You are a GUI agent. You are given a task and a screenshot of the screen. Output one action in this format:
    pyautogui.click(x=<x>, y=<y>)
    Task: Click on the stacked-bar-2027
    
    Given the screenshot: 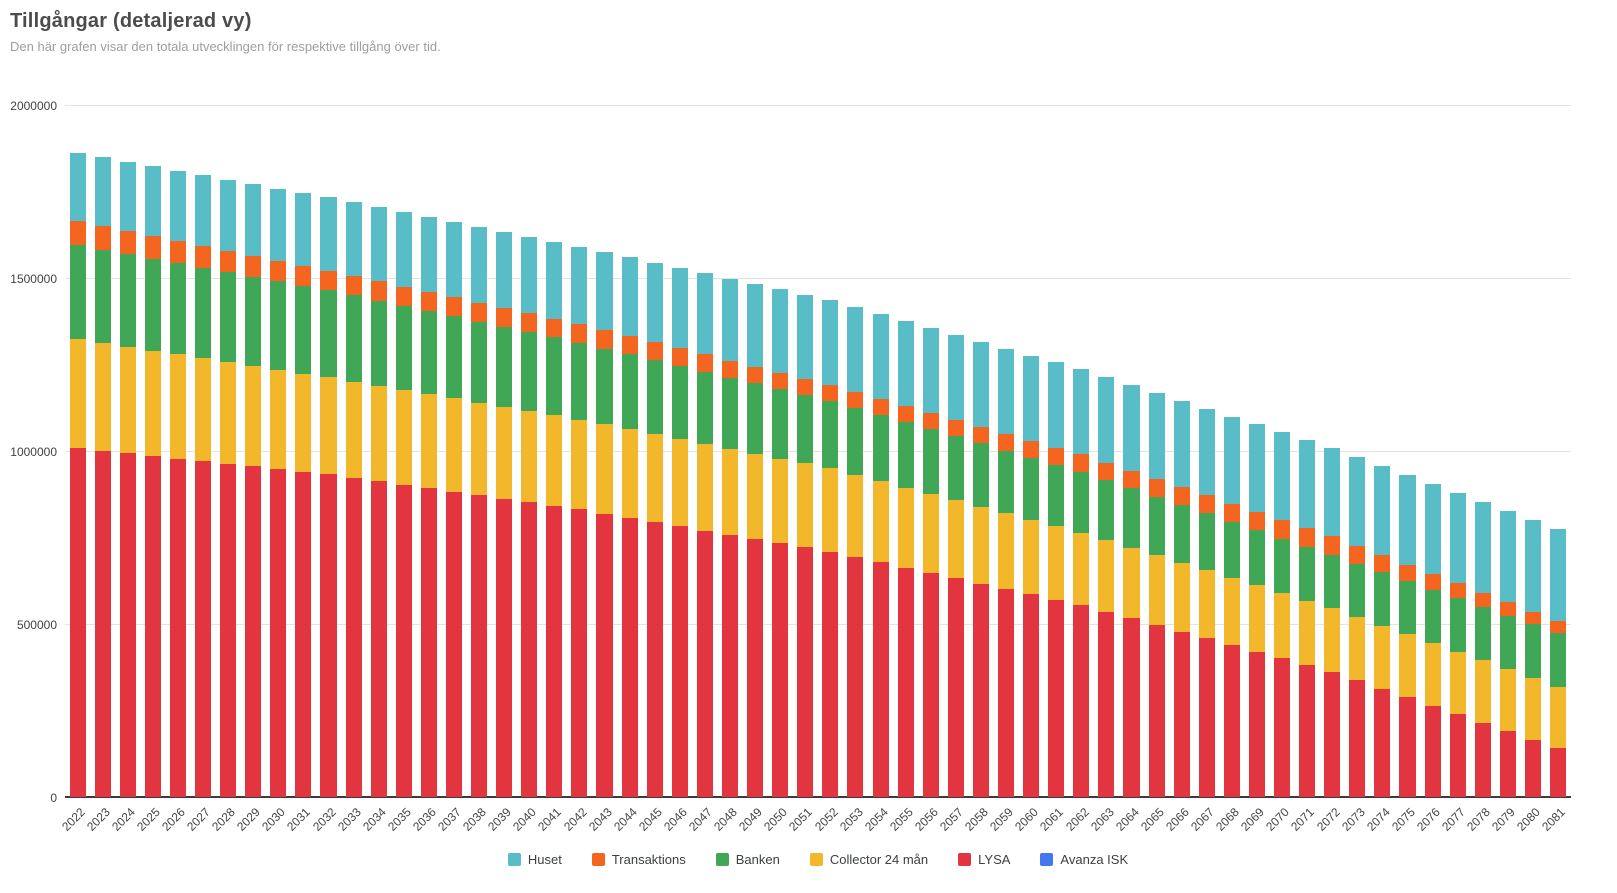 What is the action you would take?
    pyautogui.click(x=203, y=451)
    